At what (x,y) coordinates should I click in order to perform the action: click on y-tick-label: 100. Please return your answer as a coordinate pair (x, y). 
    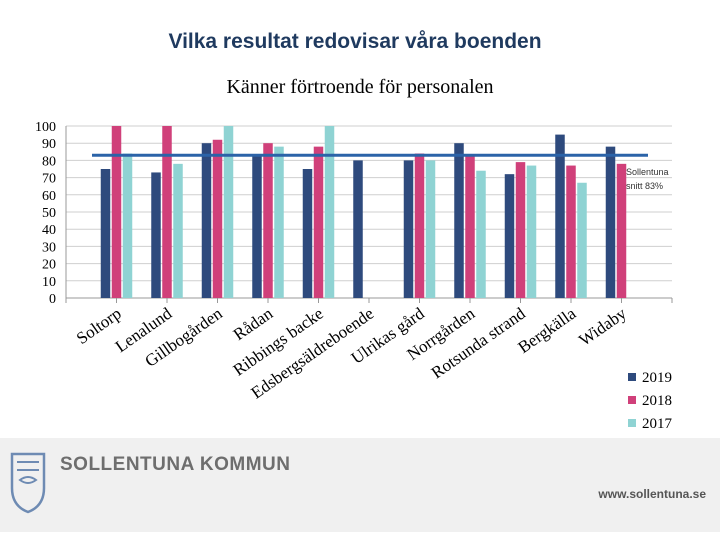
    Looking at the image, I should click on (45, 127).